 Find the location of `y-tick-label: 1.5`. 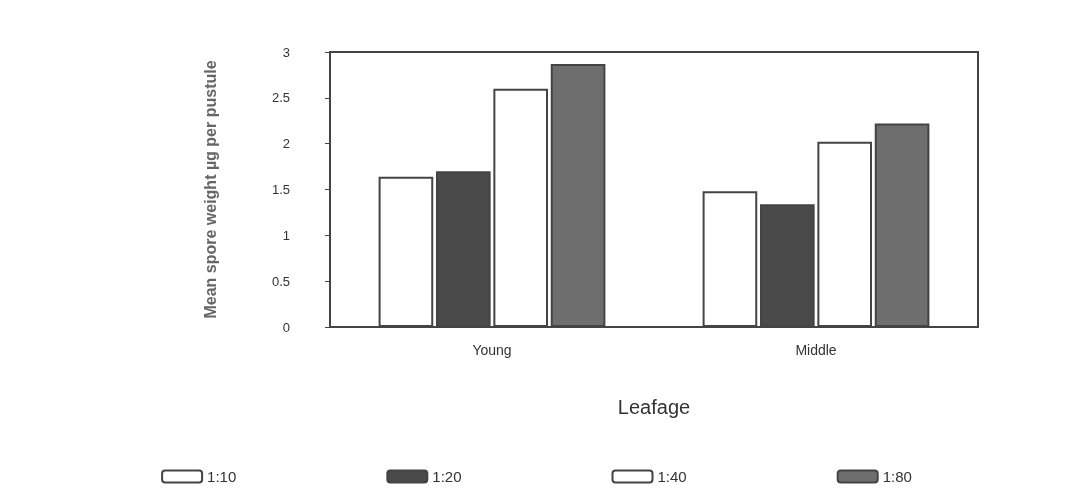

y-tick-label: 1.5 is located at coordinates (280, 189).